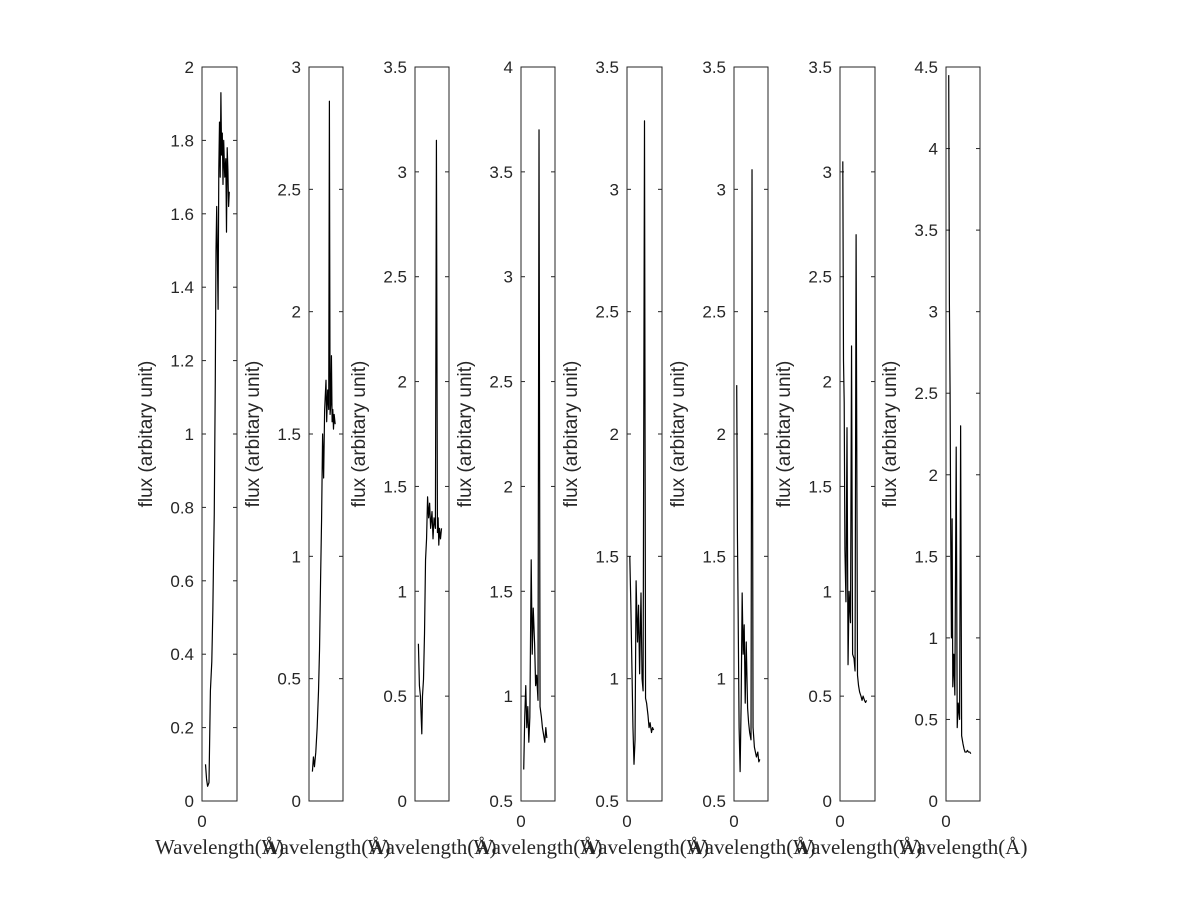 The width and height of the screenshot is (1200, 900). Describe the element at coordinates (182, 140) in the screenshot. I see `y-tick-label: 1.8` at that location.